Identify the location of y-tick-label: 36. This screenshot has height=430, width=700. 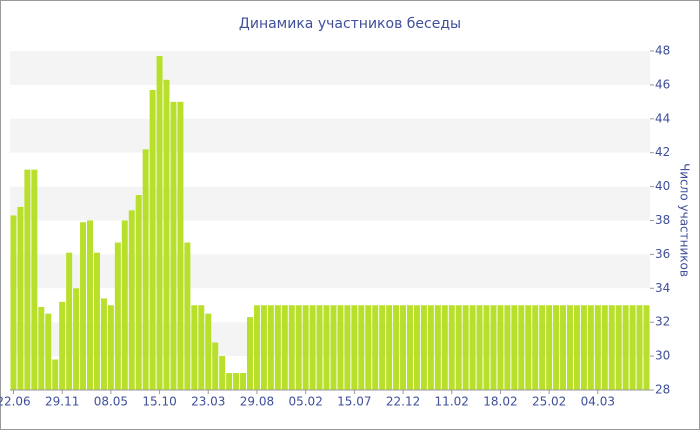
(662, 254).